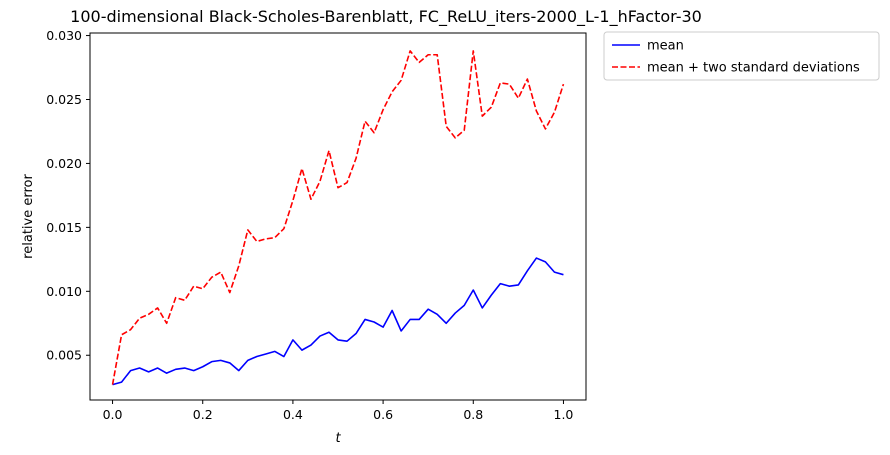  Describe the element at coordinates (564, 414) in the screenshot. I see `x-tick-label: 1.0` at that location.